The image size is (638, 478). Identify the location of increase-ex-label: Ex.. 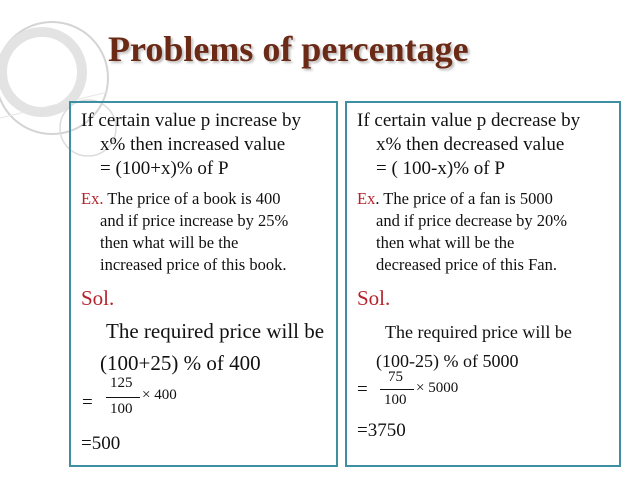
(92, 198).